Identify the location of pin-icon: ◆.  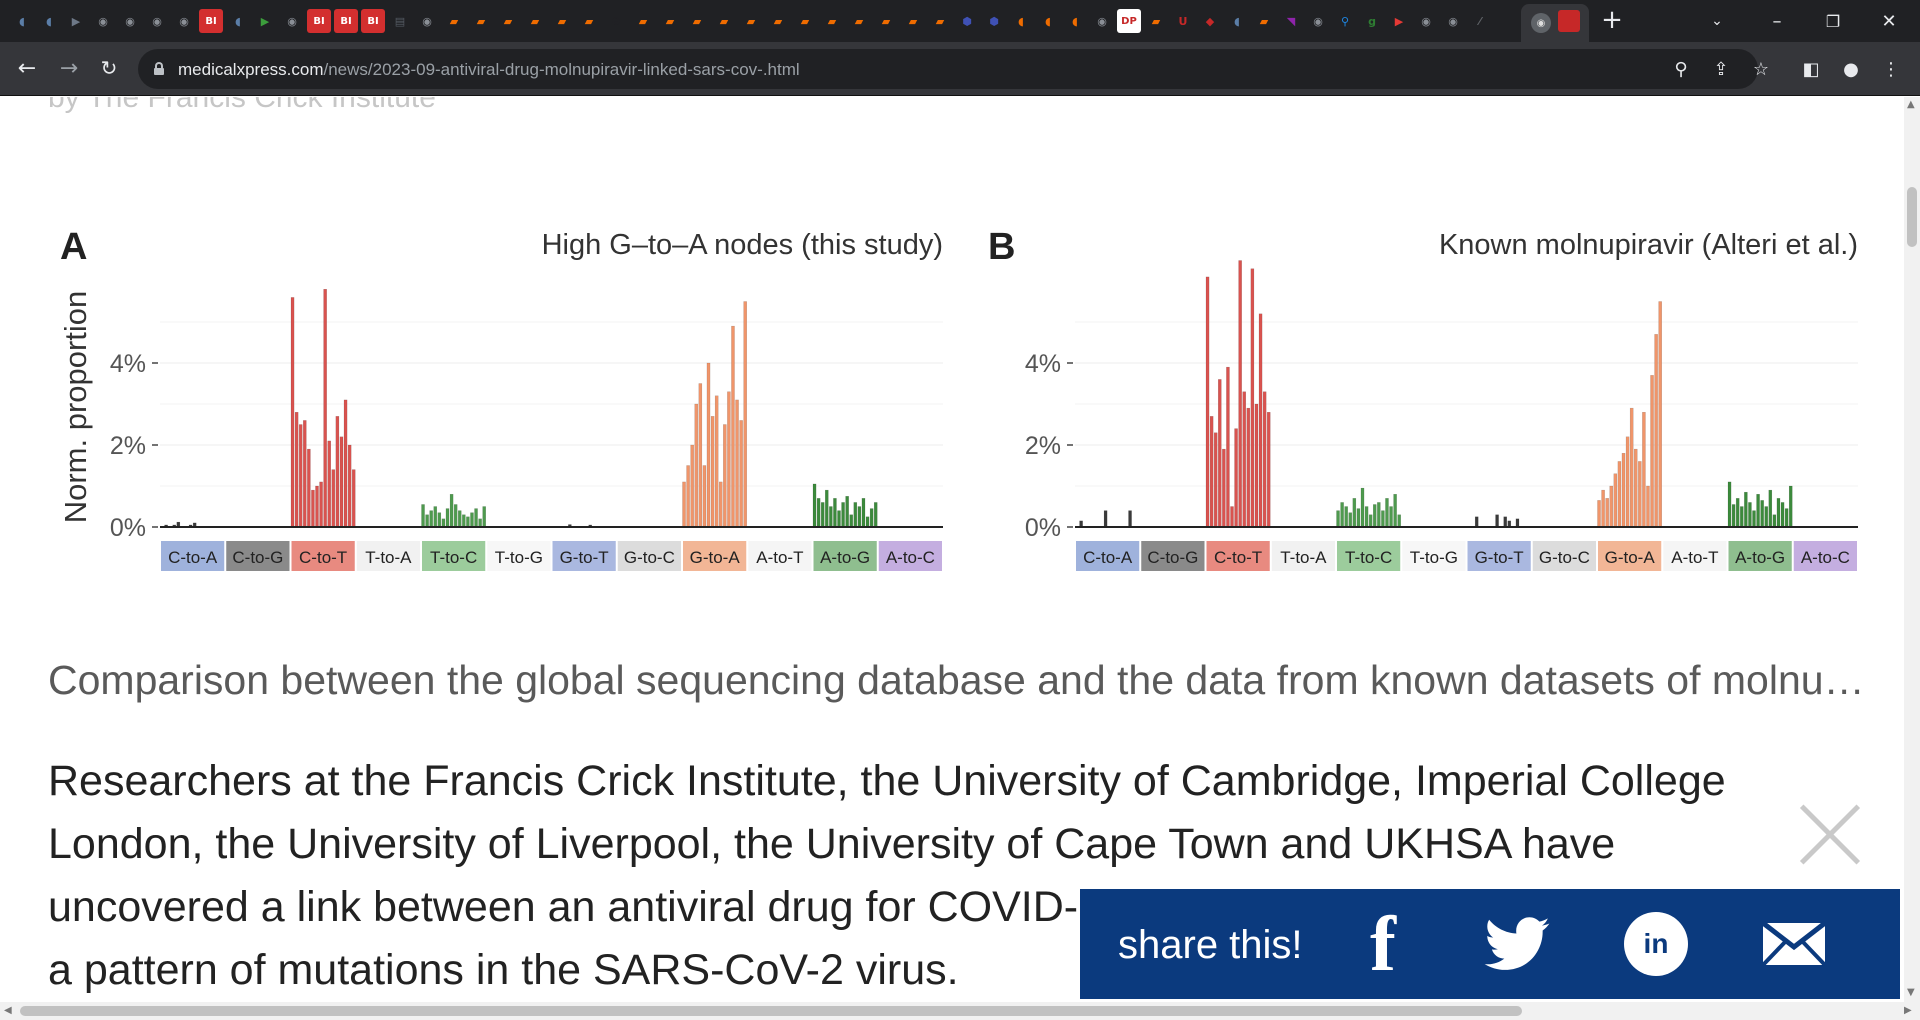
(1210, 21).